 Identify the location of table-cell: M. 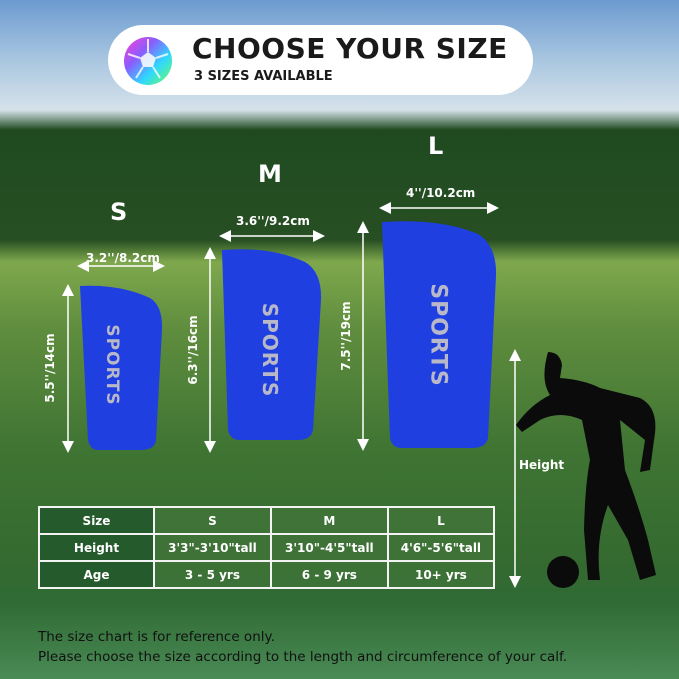
(329, 520).